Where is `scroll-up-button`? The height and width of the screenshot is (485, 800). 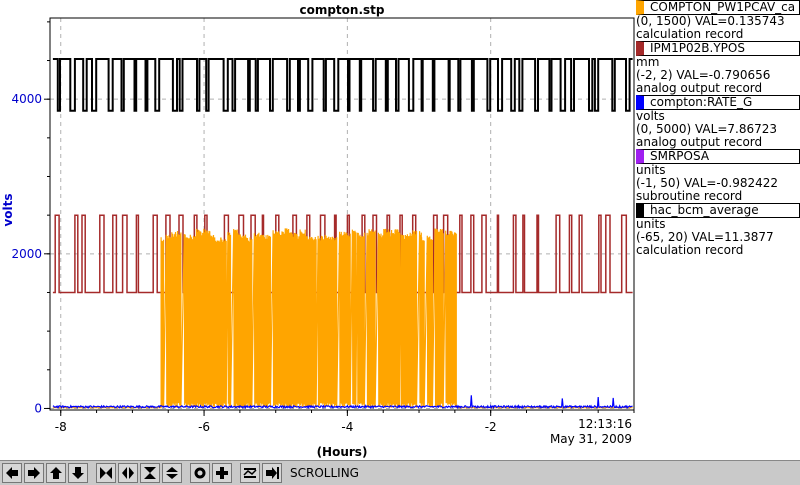
scroll-up-button is located at coordinates (56, 473).